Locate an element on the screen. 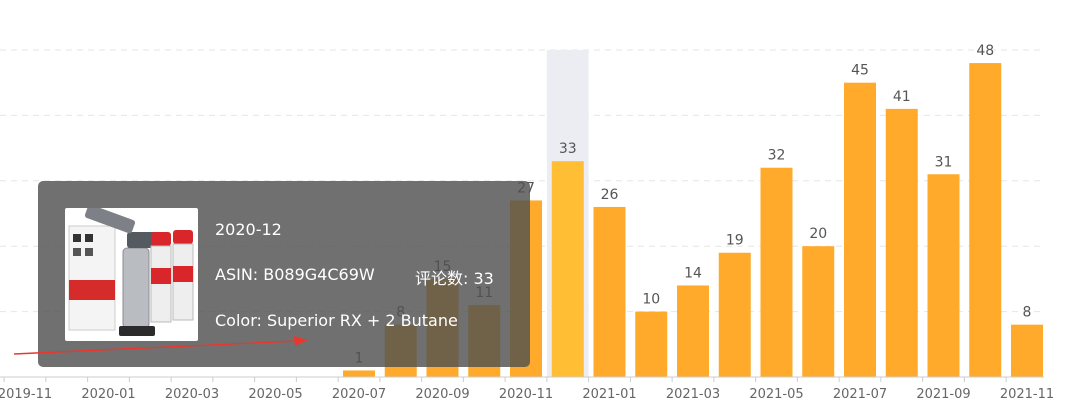 This screenshot has height=406, width=1080. x-tick-label-2021-09: 2021-09 is located at coordinates (943, 394).